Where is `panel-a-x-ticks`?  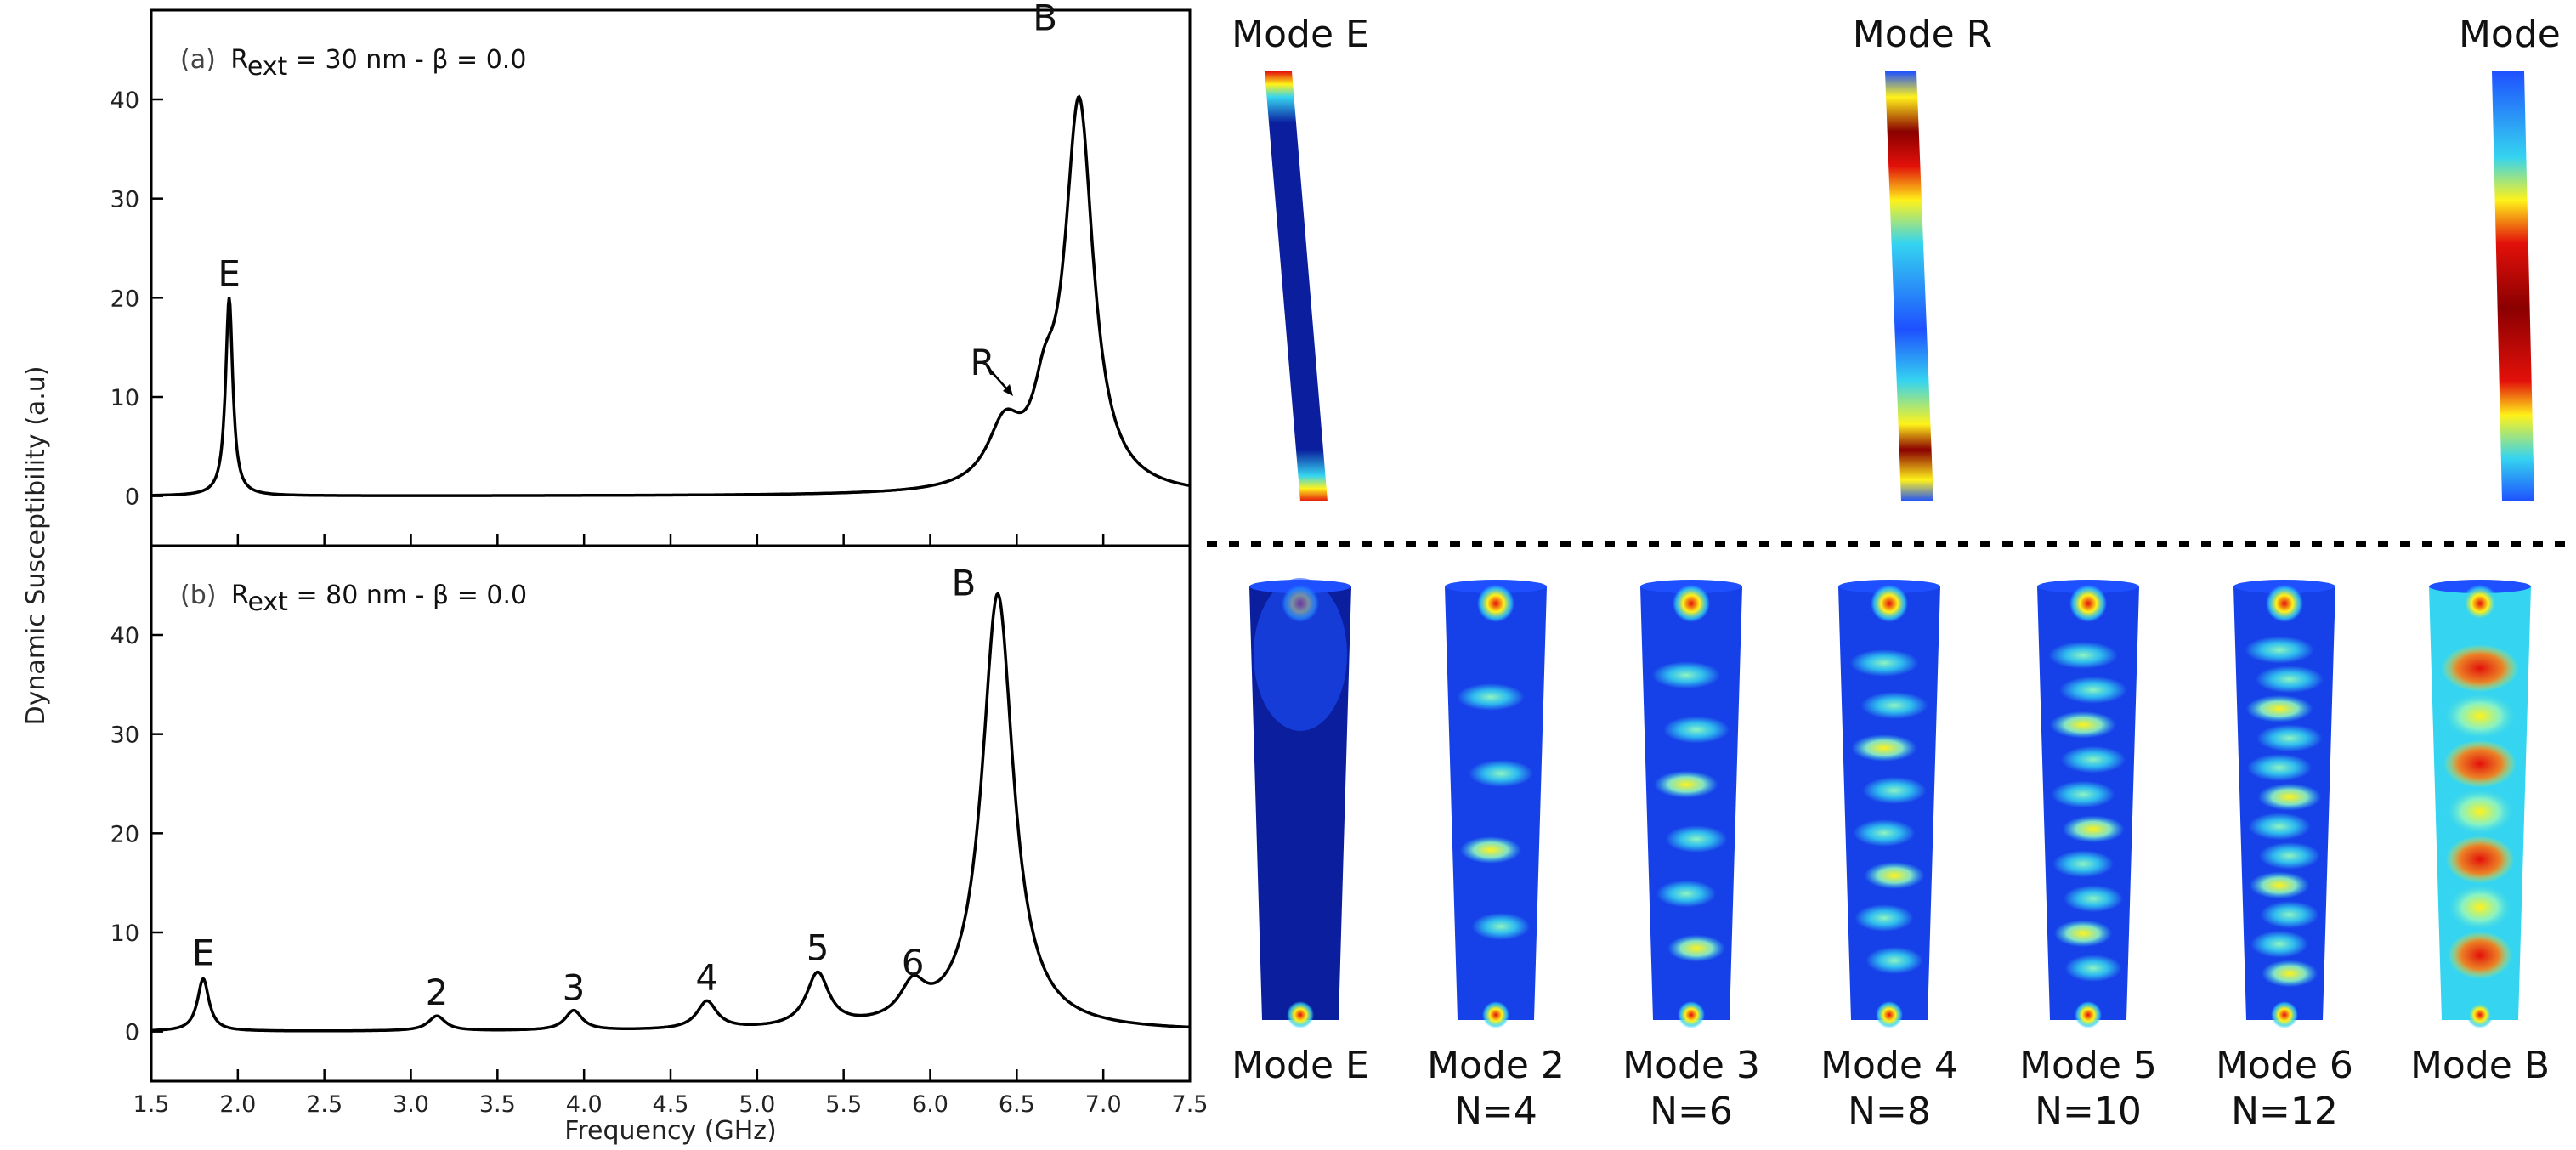 panel-a-x-ticks is located at coordinates (671, 540).